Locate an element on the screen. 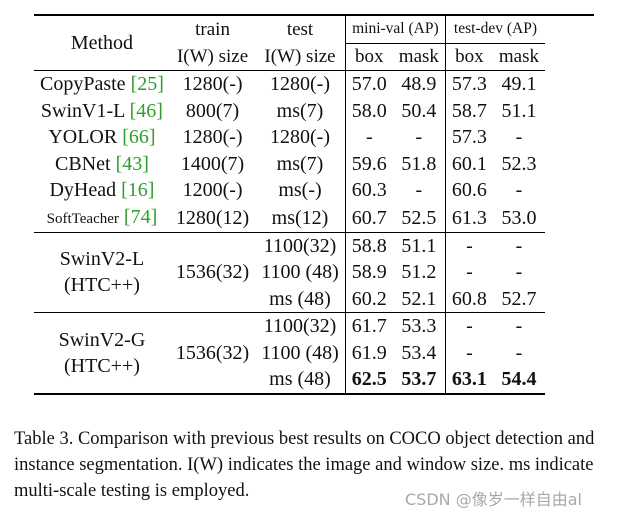 The height and width of the screenshot is (521, 621). mv-box-cell: 59.6 is located at coordinates (368, 163).